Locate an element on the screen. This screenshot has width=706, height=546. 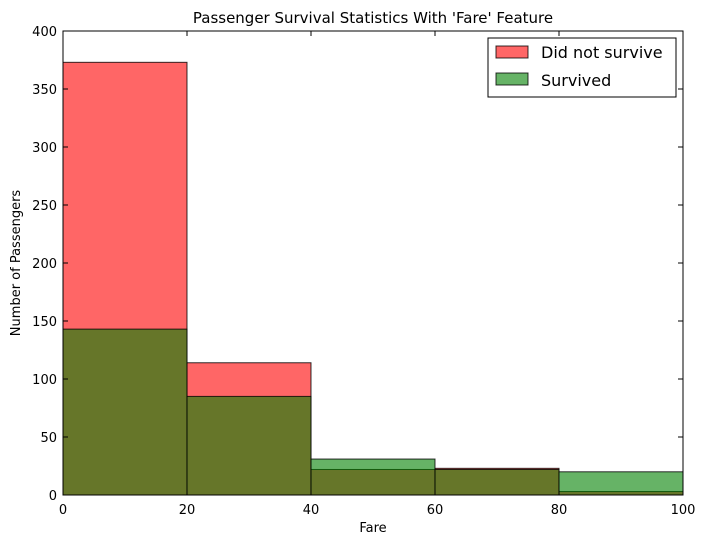
legend-swatch-survived is located at coordinates (512, 79).